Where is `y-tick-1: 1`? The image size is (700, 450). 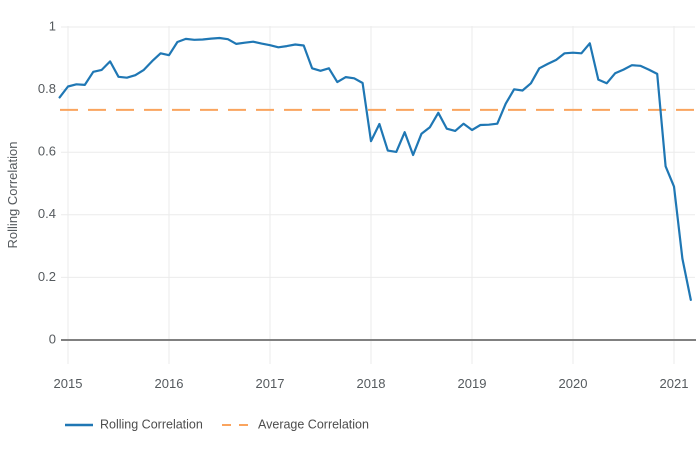
y-tick-1: 1 is located at coordinates (52, 25).